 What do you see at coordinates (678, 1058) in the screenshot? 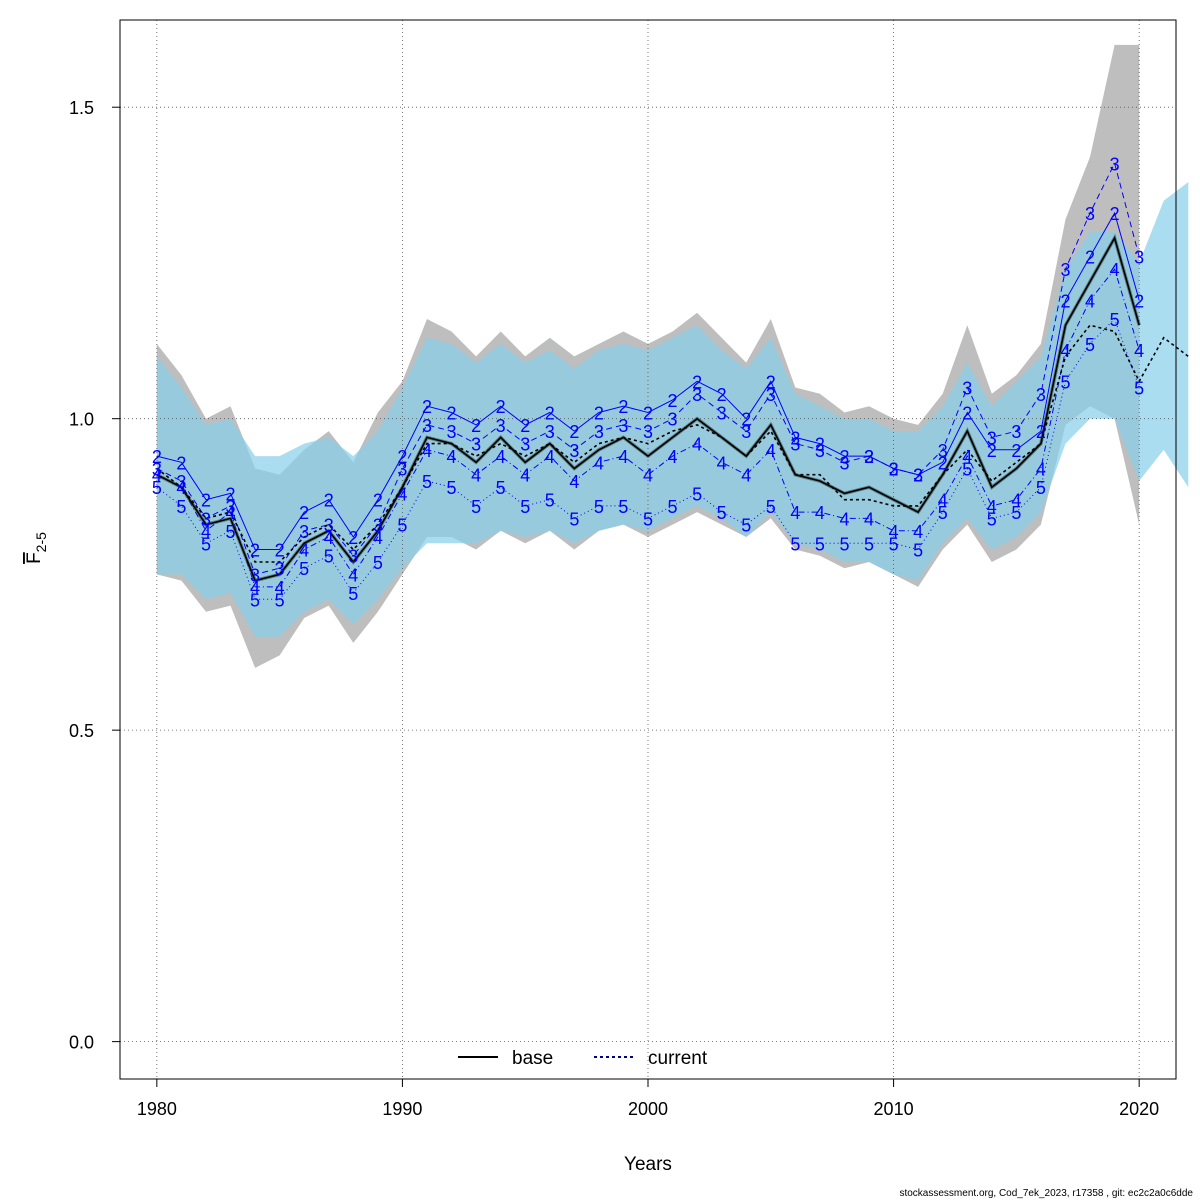
I see `legend-current-label: current` at bounding box center [678, 1058].